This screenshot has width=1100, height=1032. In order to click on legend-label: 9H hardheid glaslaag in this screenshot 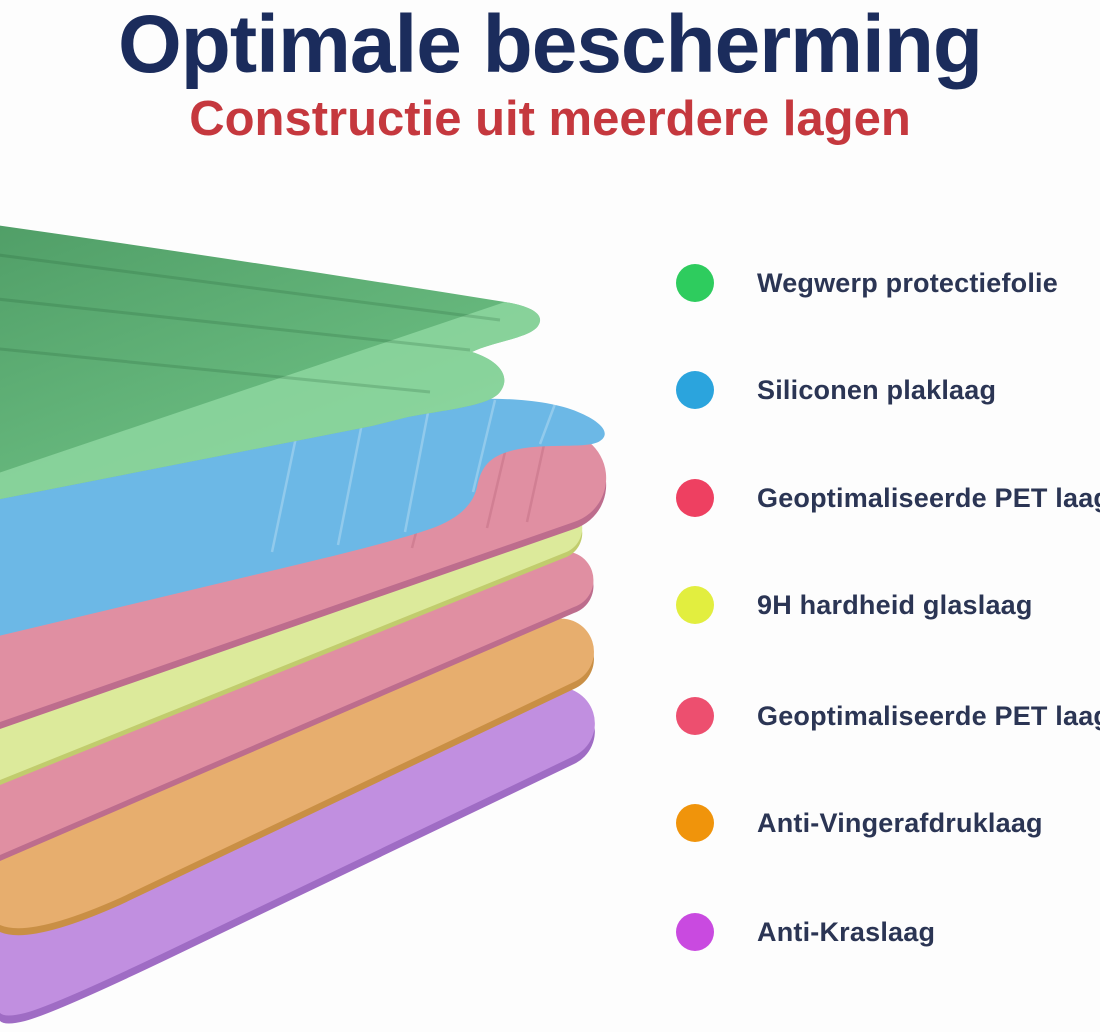, I will do `click(895, 604)`.